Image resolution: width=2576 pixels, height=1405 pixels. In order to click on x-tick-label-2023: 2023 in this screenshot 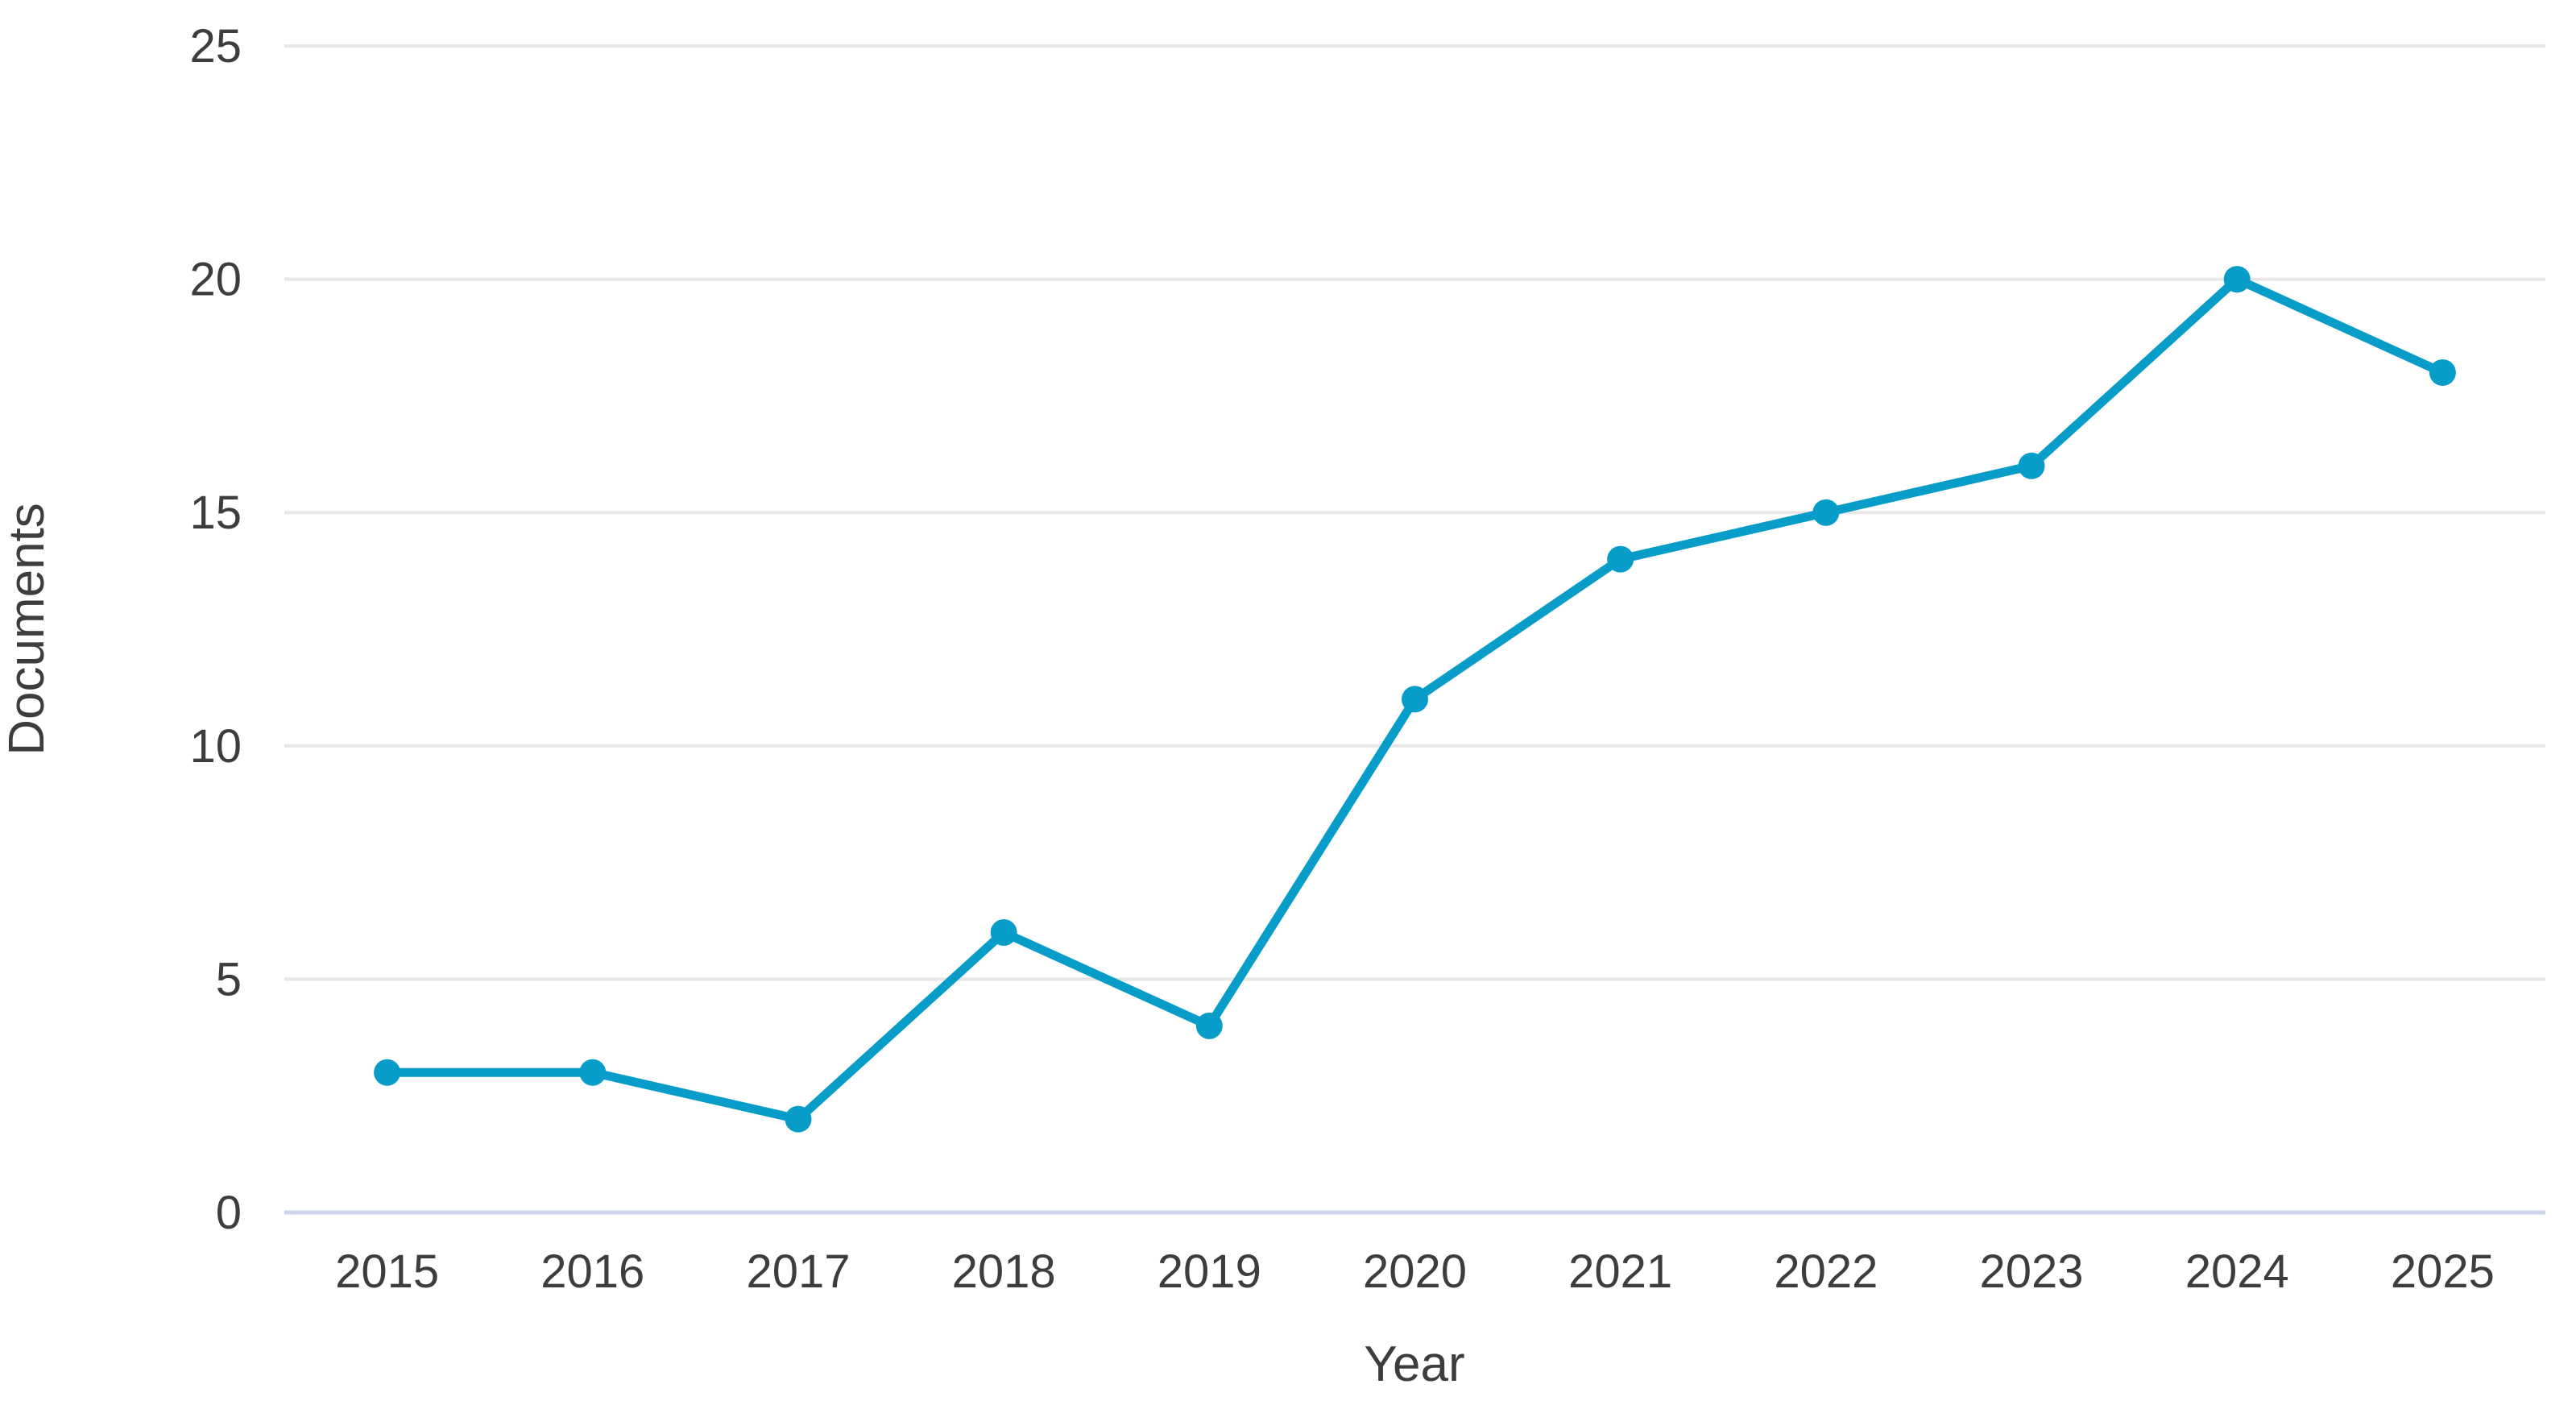, I will do `click(2032, 1271)`.